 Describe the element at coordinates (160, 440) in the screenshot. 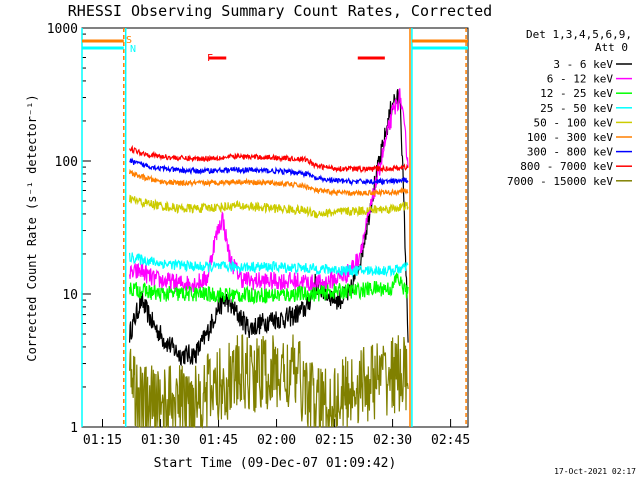

I see `x-tick-label: 01:30` at that location.